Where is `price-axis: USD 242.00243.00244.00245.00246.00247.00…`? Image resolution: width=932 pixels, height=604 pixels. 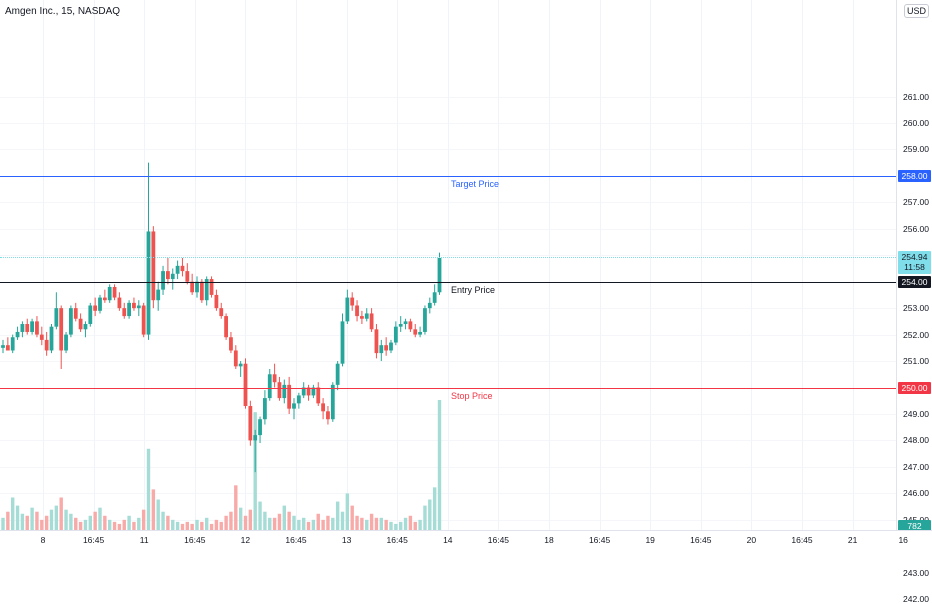
price-axis: USD 242.00243.00244.00245.00246.00247.00… is located at coordinates (914, 302).